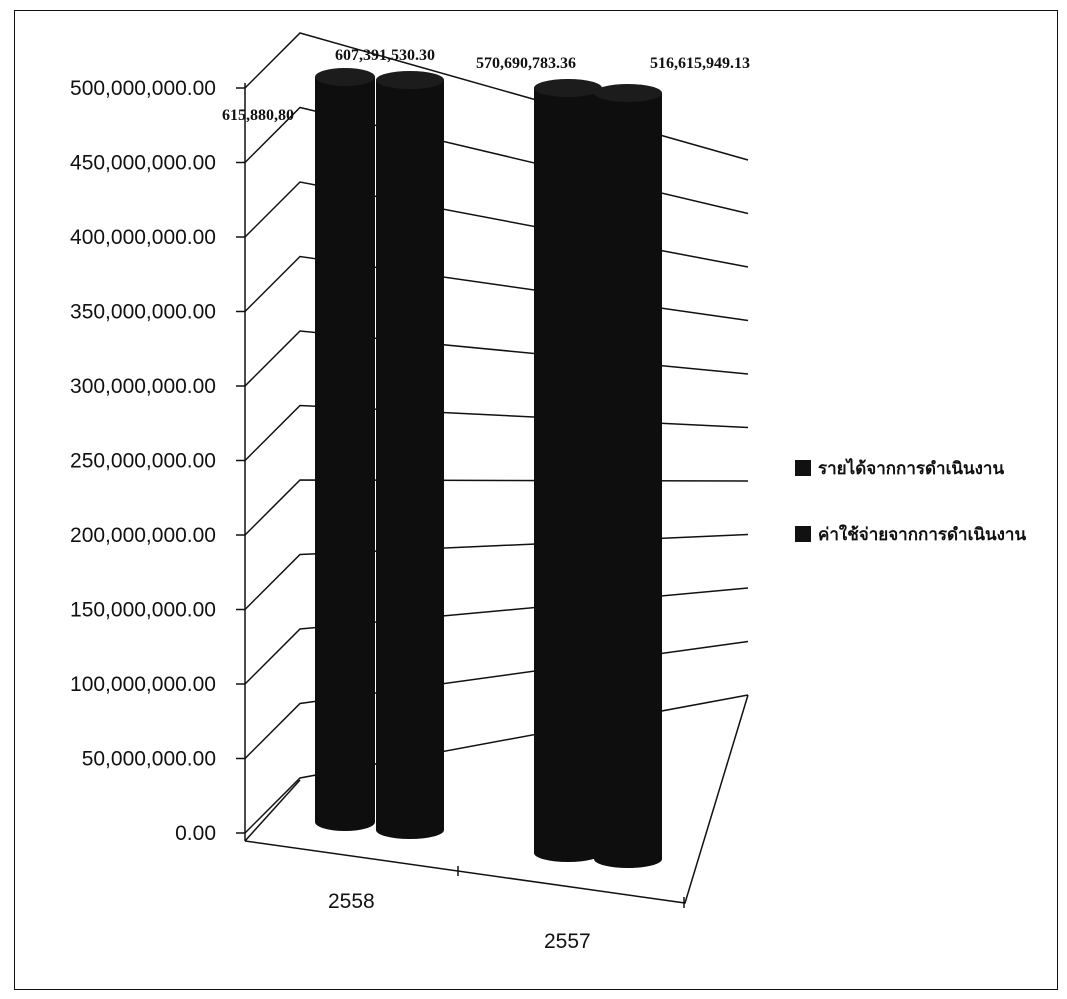 Image resolution: width=1067 pixels, height=999 pixels. Describe the element at coordinates (143, 610) in the screenshot. I see `y-tick-label: 150,000,000.00` at that location.